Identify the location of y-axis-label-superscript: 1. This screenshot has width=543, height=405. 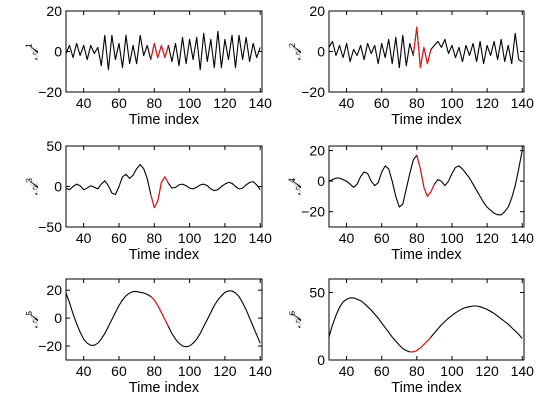
(29, 45).